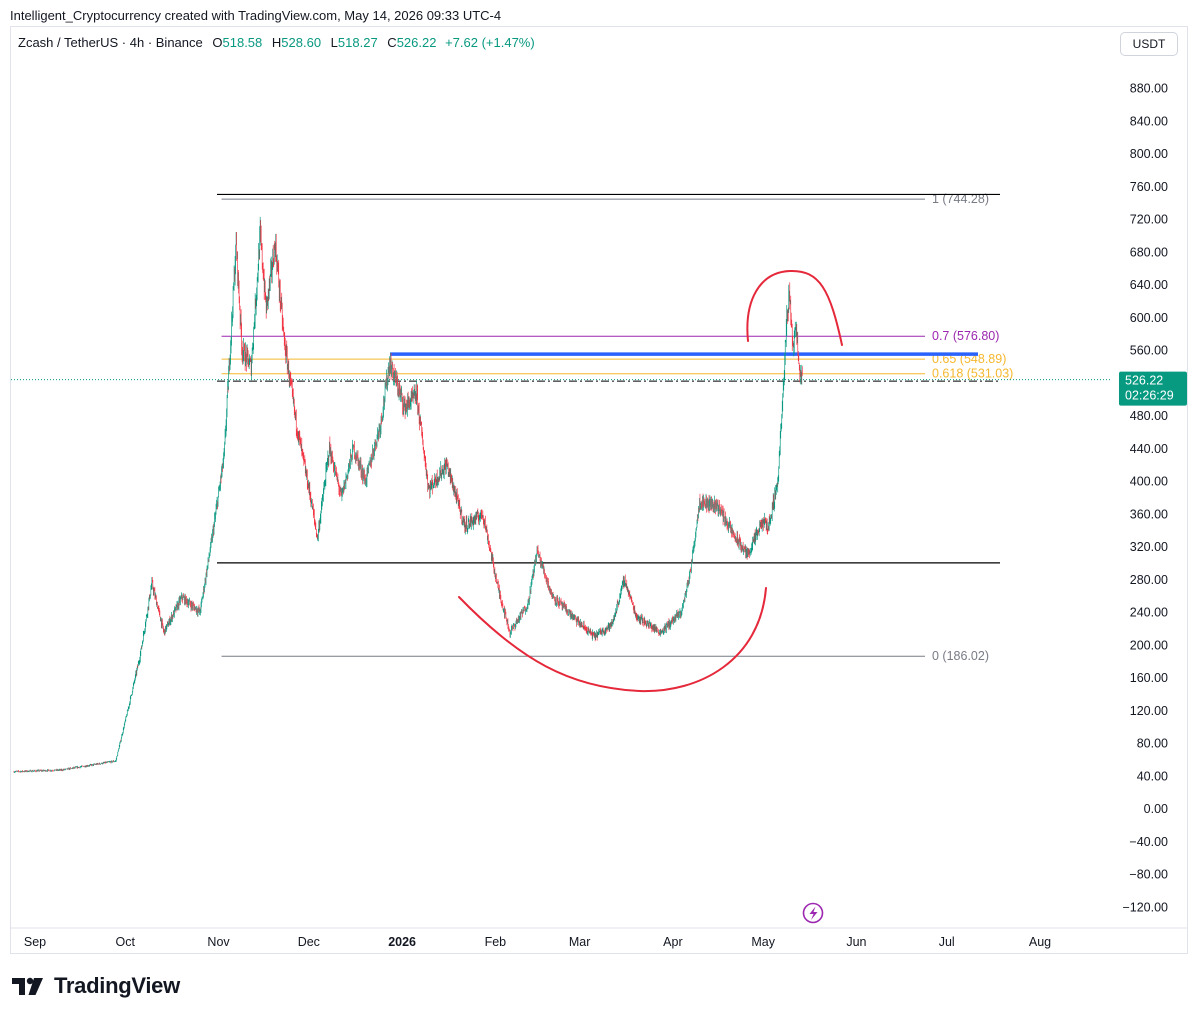  Describe the element at coordinates (1149, 711) in the screenshot. I see `y-tick-19: 120.00` at that location.